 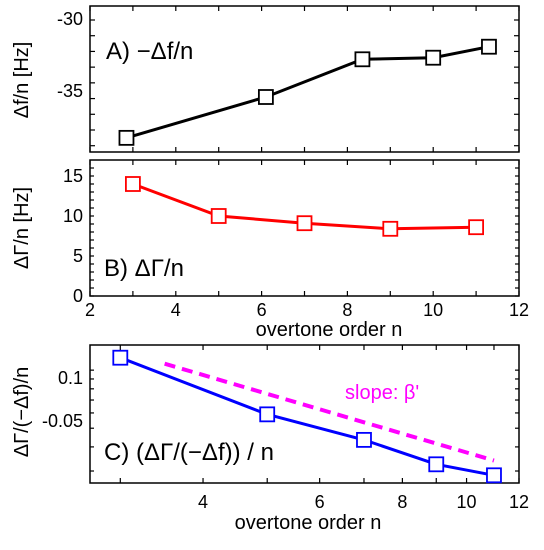 I want to click on y-tick-label: 0, so click(x=78, y=296).